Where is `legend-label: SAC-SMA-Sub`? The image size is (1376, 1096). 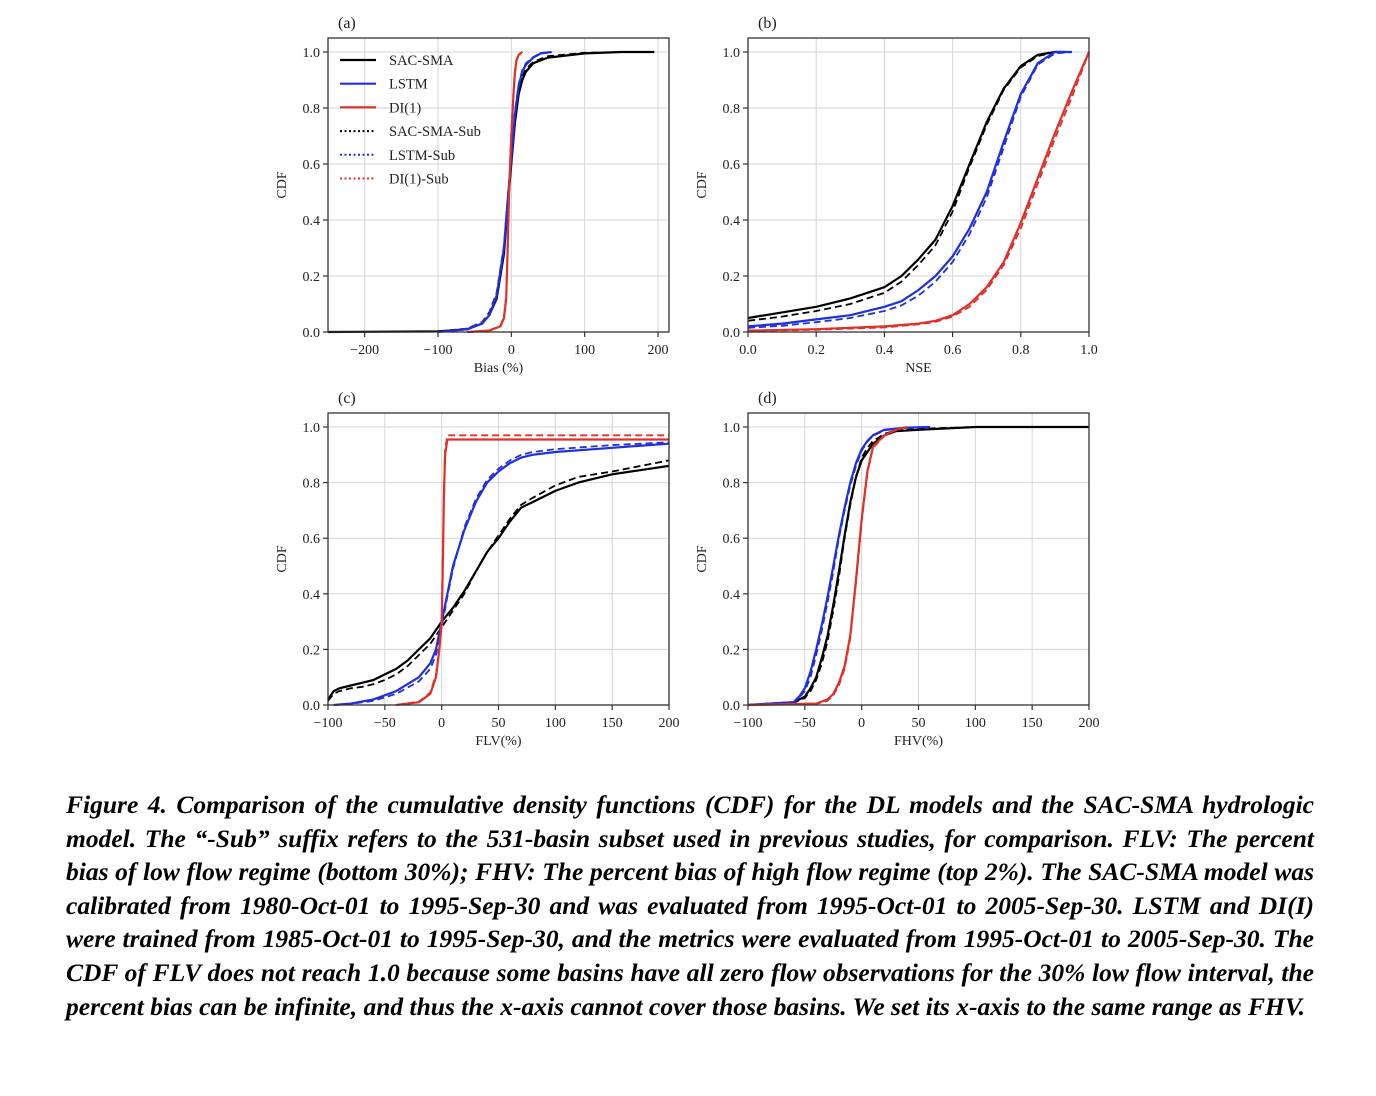
legend-label: SAC-SMA-Sub is located at coordinates (435, 132).